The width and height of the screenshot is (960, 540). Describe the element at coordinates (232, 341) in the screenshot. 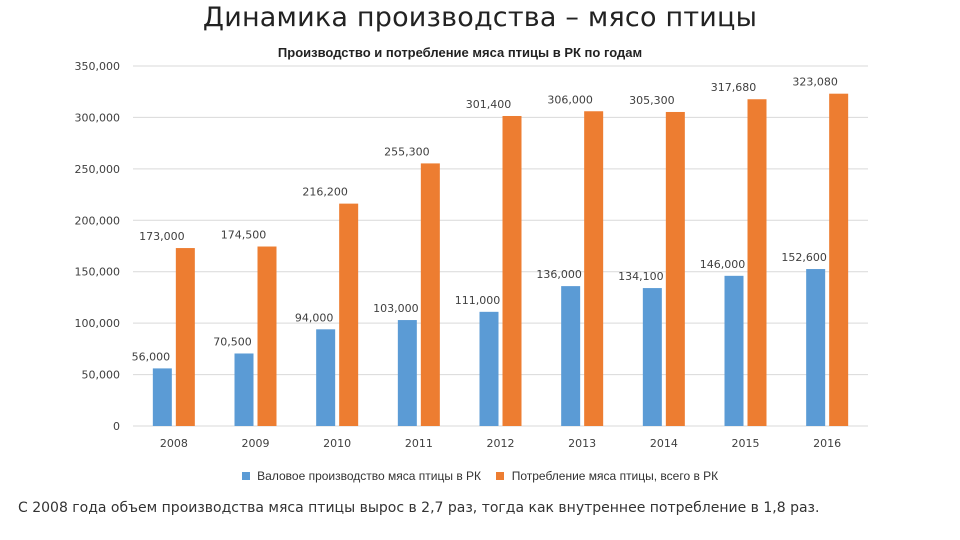

I see `production-data-label: 70,500` at that location.